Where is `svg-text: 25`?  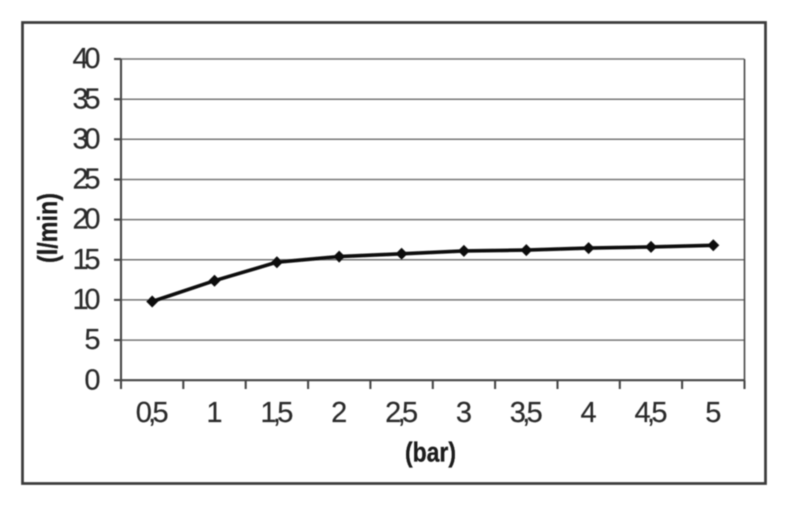
svg-text: 25 is located at coordinates (87, 180).